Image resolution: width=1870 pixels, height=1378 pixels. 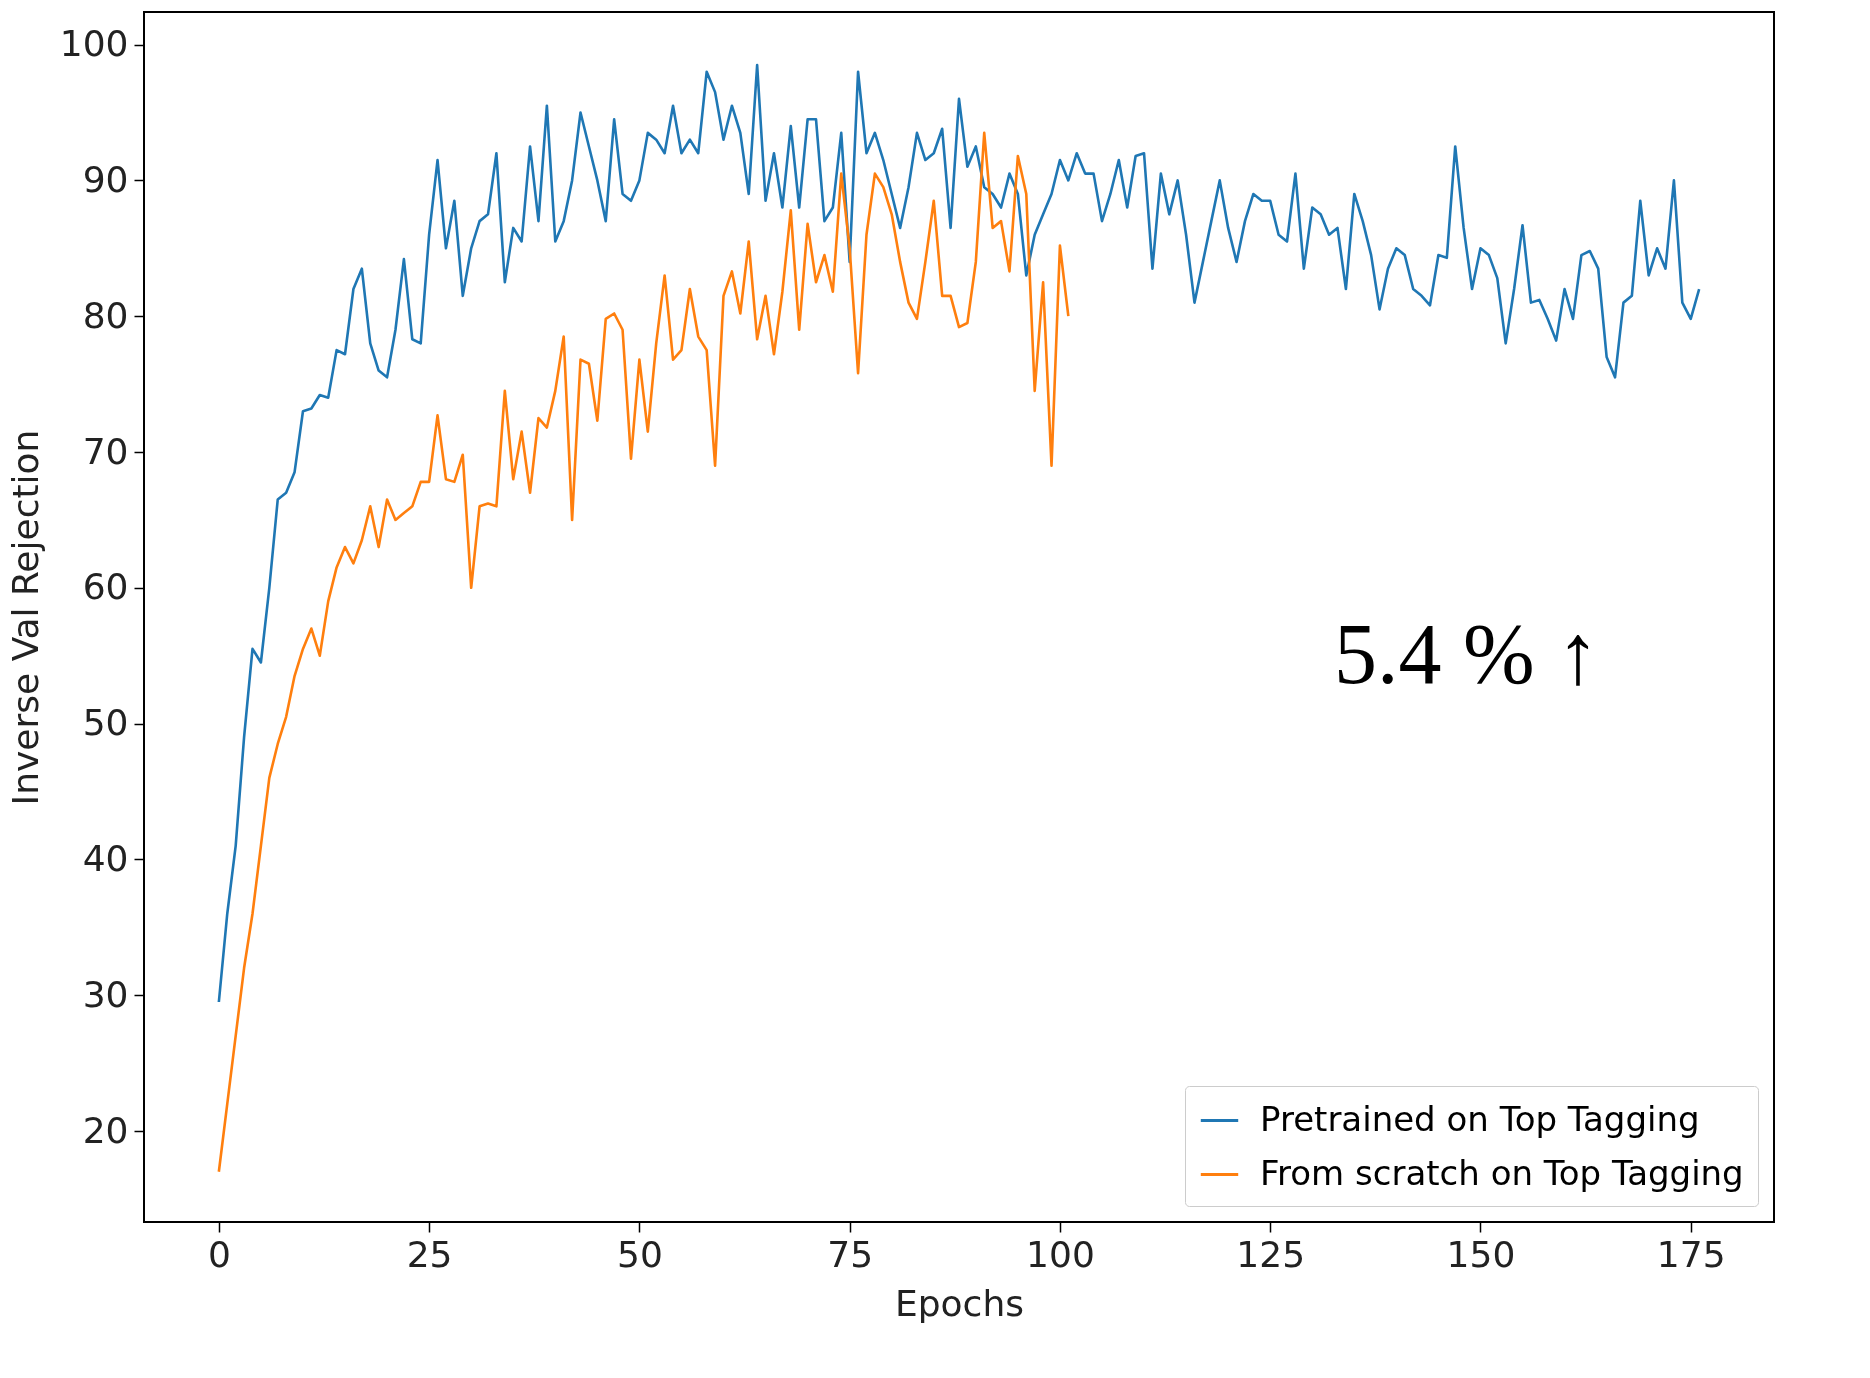 I want to click on x-tick-label: 0, so click(x=219, y=1254).